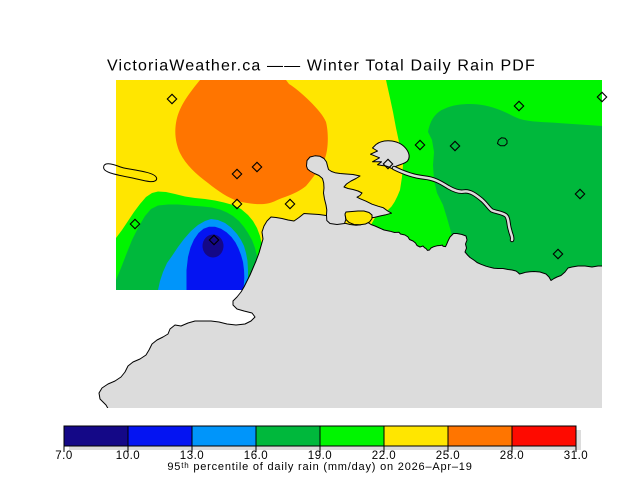  I want to click on svg-text: 28.0, so click(512, 456).